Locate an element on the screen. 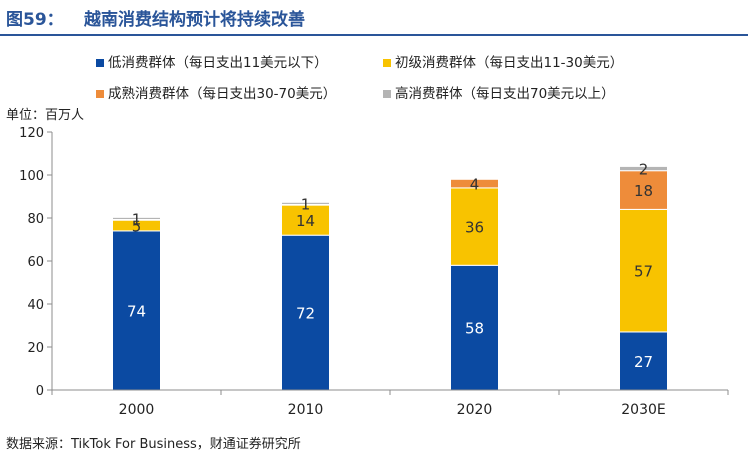  y-tick-label: 40 is located at coordinates (35, 305).